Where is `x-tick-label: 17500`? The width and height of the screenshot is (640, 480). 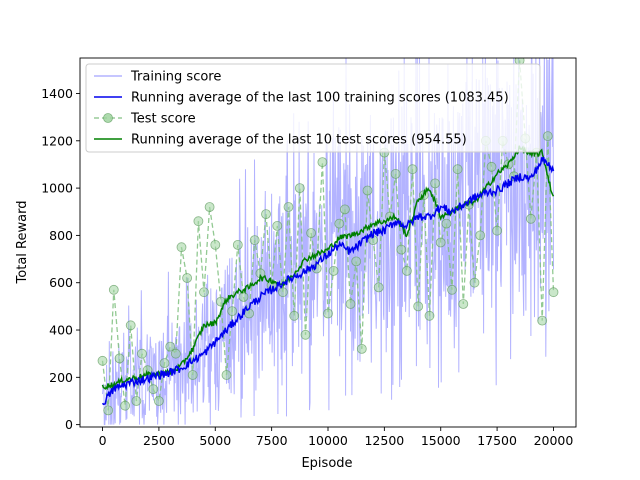 x-tick-label: 17500 is located at coordinates (497, 440).